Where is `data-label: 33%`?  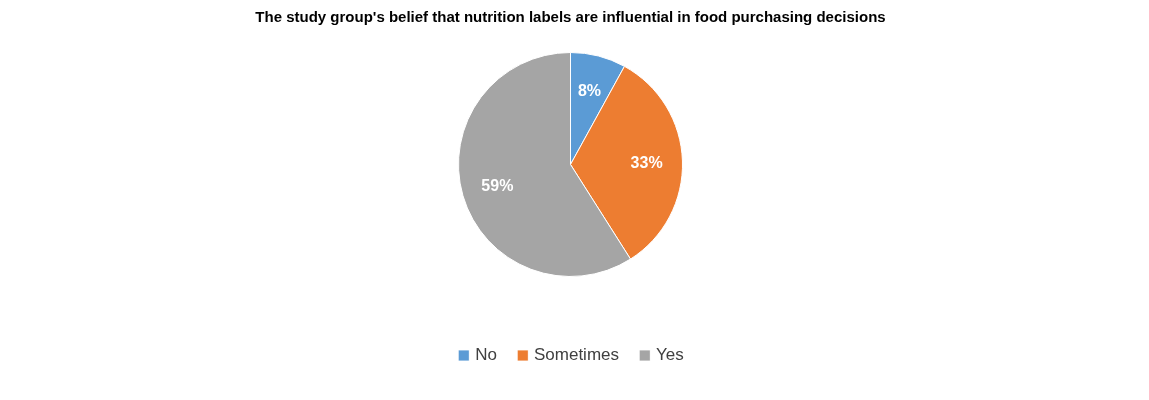
data-label: 33% is located at coordinates (646, 162).